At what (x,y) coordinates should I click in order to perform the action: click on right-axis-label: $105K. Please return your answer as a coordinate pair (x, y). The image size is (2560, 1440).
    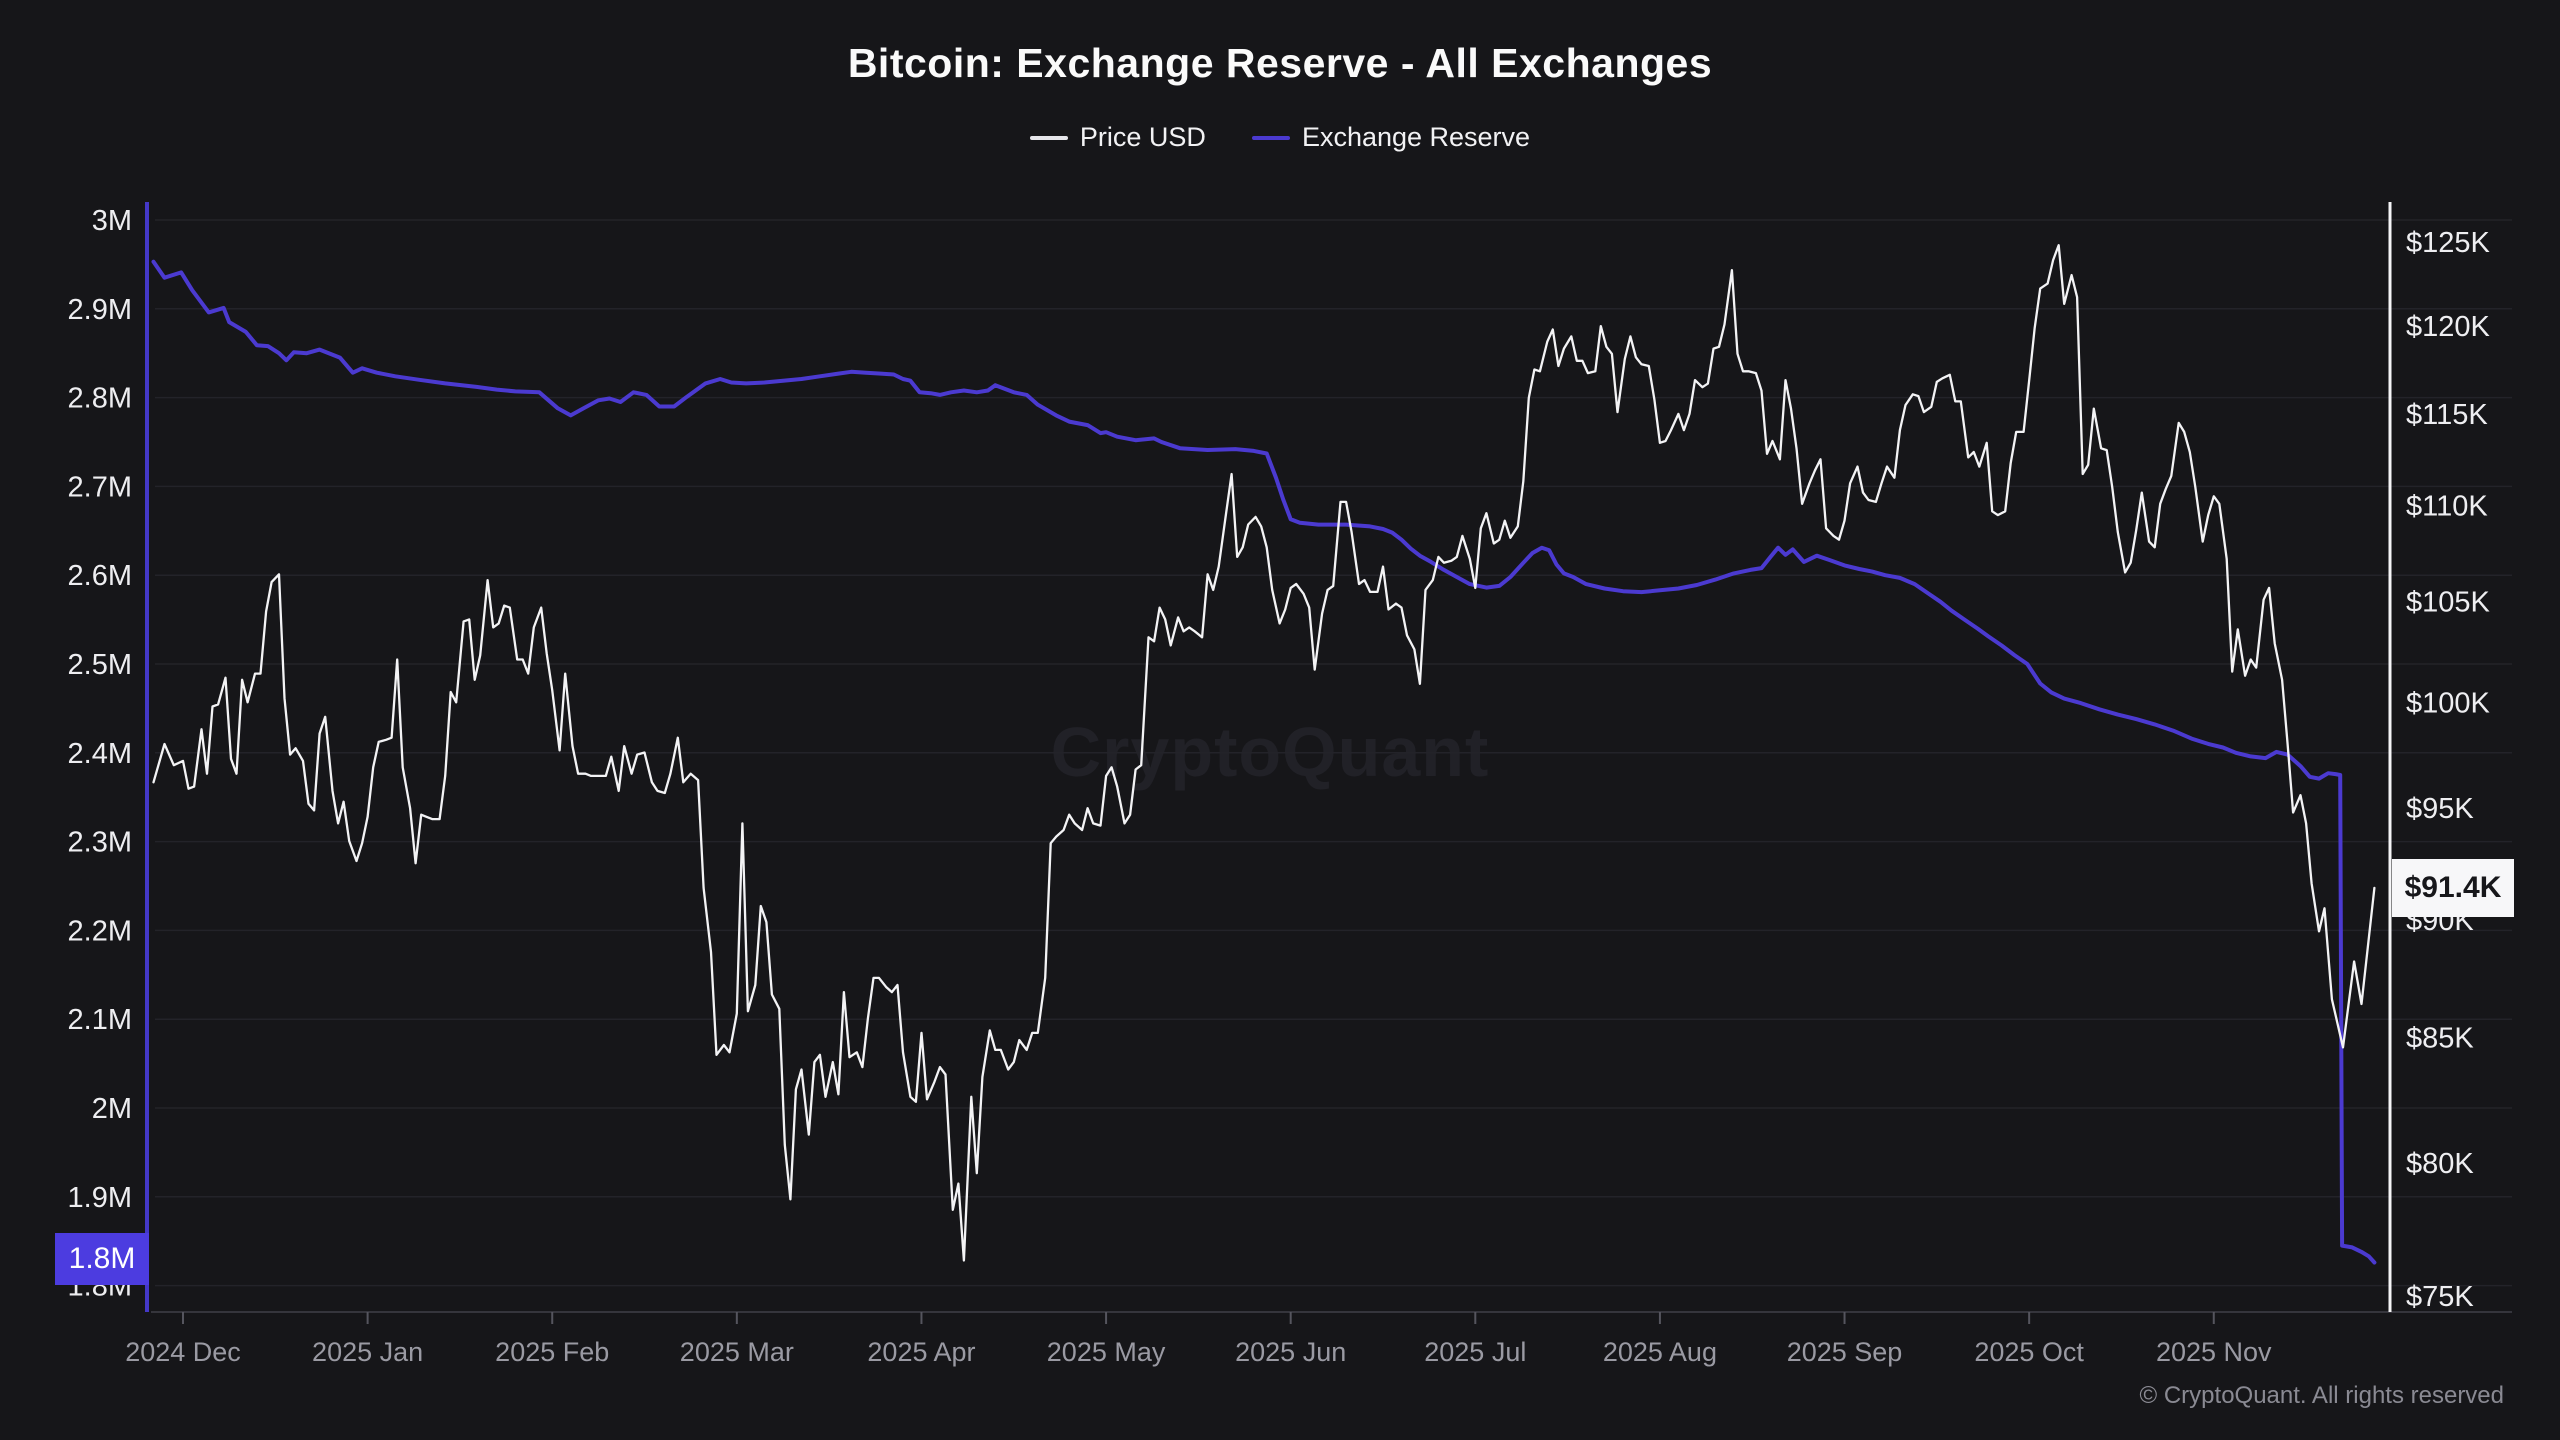
    Looking at the image, I should click on (2448, 603).